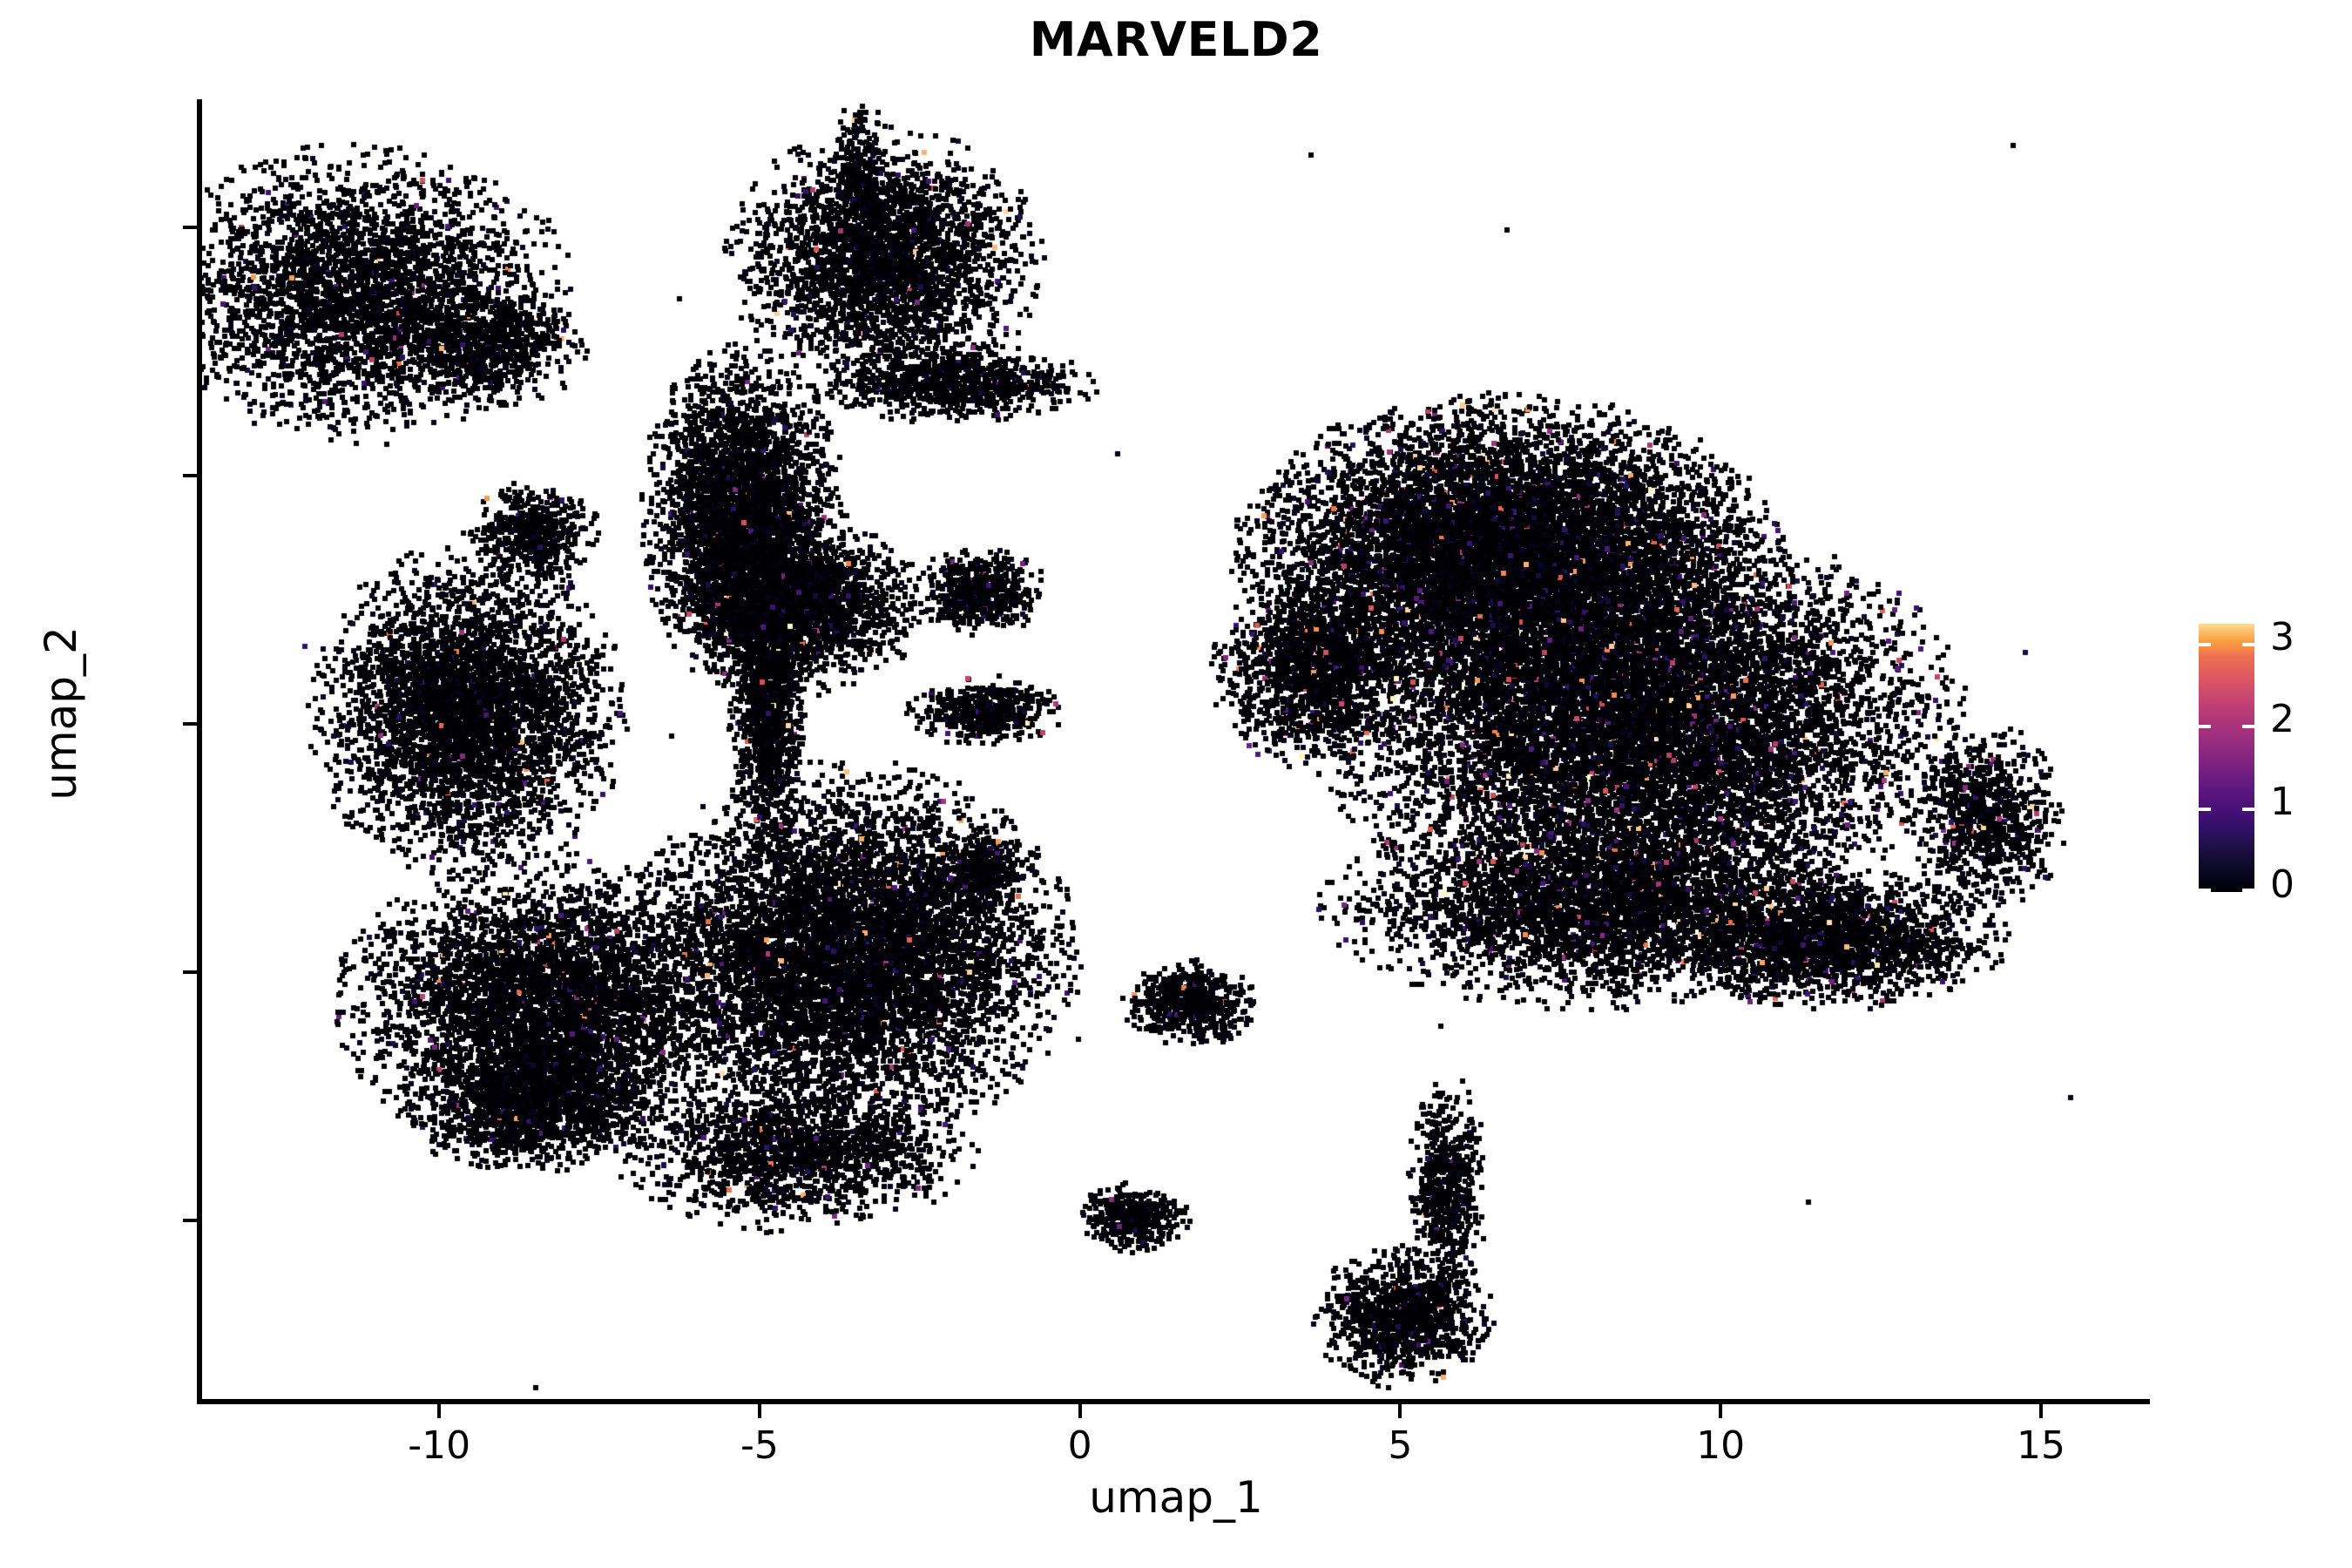  Describe the element at coordinates (1079, 1445) in the screenshot. I see `x-tick-label: 0` at that location.